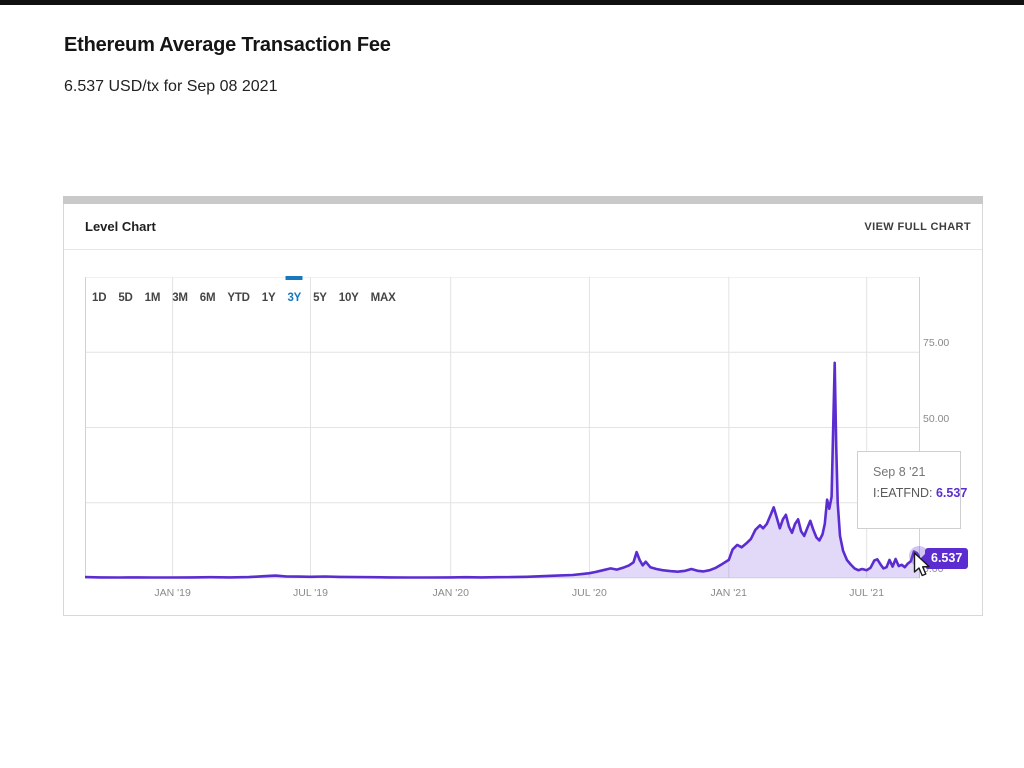 The height and width of the screenshot is (768, 1024). What do you see at coordinates (523, 227) in the screenshot?
I see `panel-header: Level Chart VIEW FULL CHART` at bounding box center [523, 227].